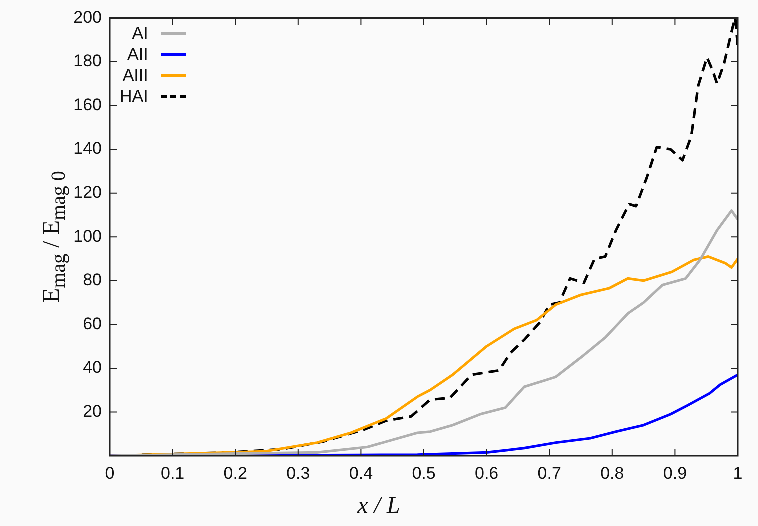 Image resolution: width=758 pixels, height=526 pixels. What do you see at coordinates (88, 17) in the screenshot?
I see `y-tick-label: 200` at bounding box center [88, 17].